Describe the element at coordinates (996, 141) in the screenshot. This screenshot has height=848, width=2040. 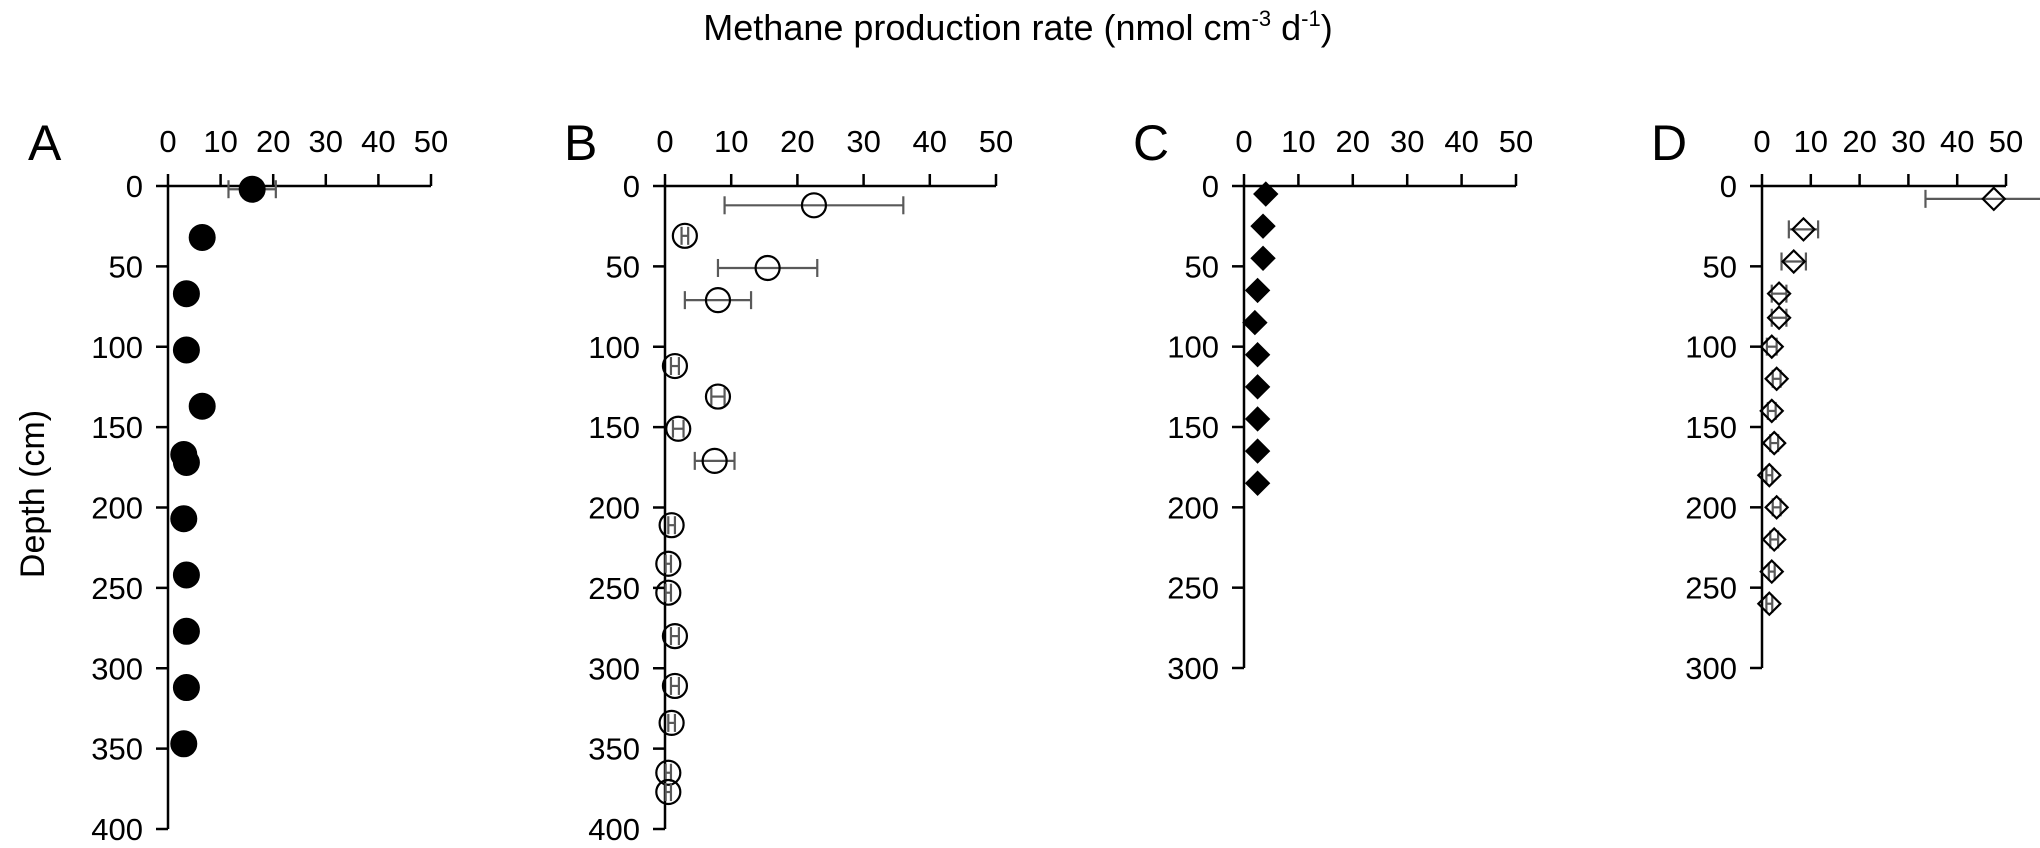
I see `x-tick-label-b: 50` at that location.